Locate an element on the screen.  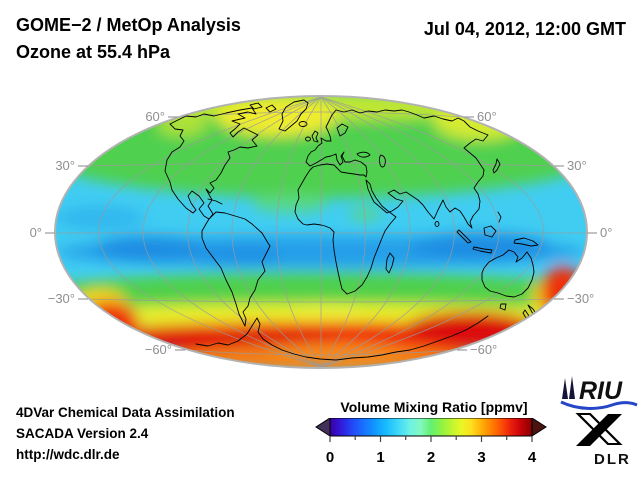
title-line-1: GOME−2 / MetOp Analysis is located at coordinates (128, 25).